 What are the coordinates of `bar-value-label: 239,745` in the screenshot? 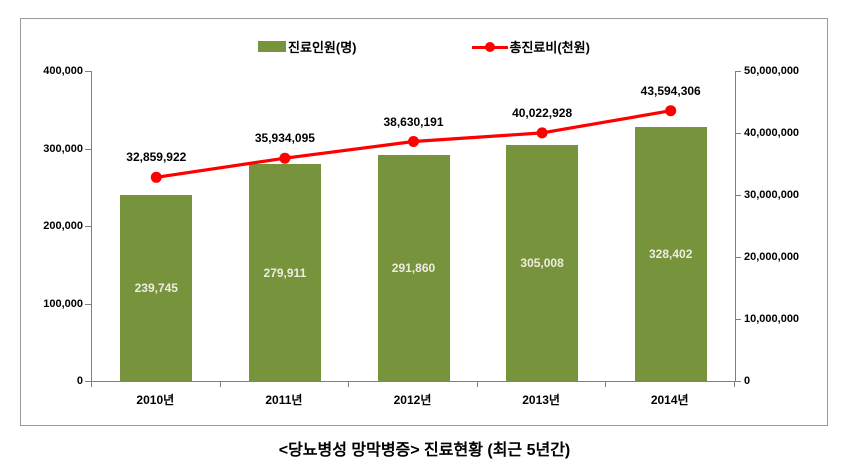 It's located at (156, 288).